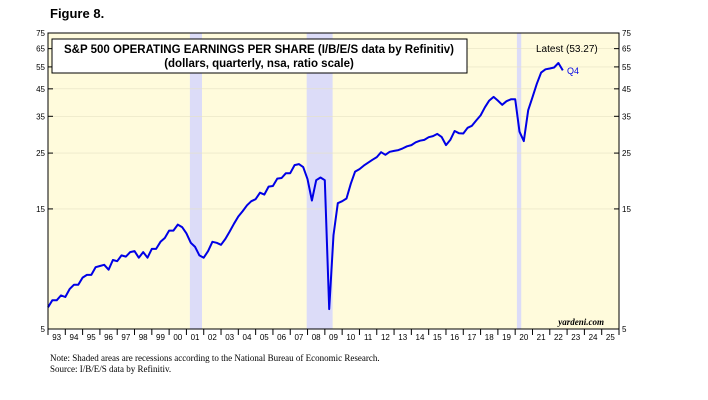 The image size is (708, 400). I want to click on x-tick-label-19: 19, so click(506, 337).